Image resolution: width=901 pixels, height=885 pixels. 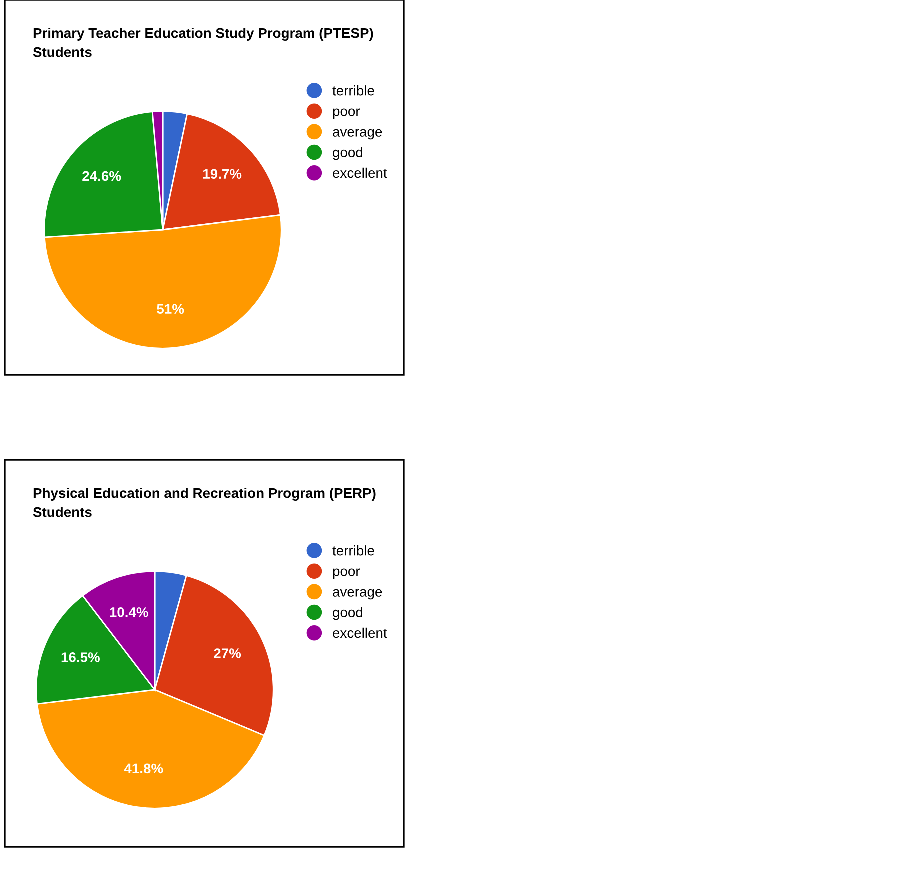 What do you see at coordinates (203, 43) in the screenshot?
I see `chart-title: Primary Teacher Education Study Program (PTESP) Students` at bounding box center [203, 43].